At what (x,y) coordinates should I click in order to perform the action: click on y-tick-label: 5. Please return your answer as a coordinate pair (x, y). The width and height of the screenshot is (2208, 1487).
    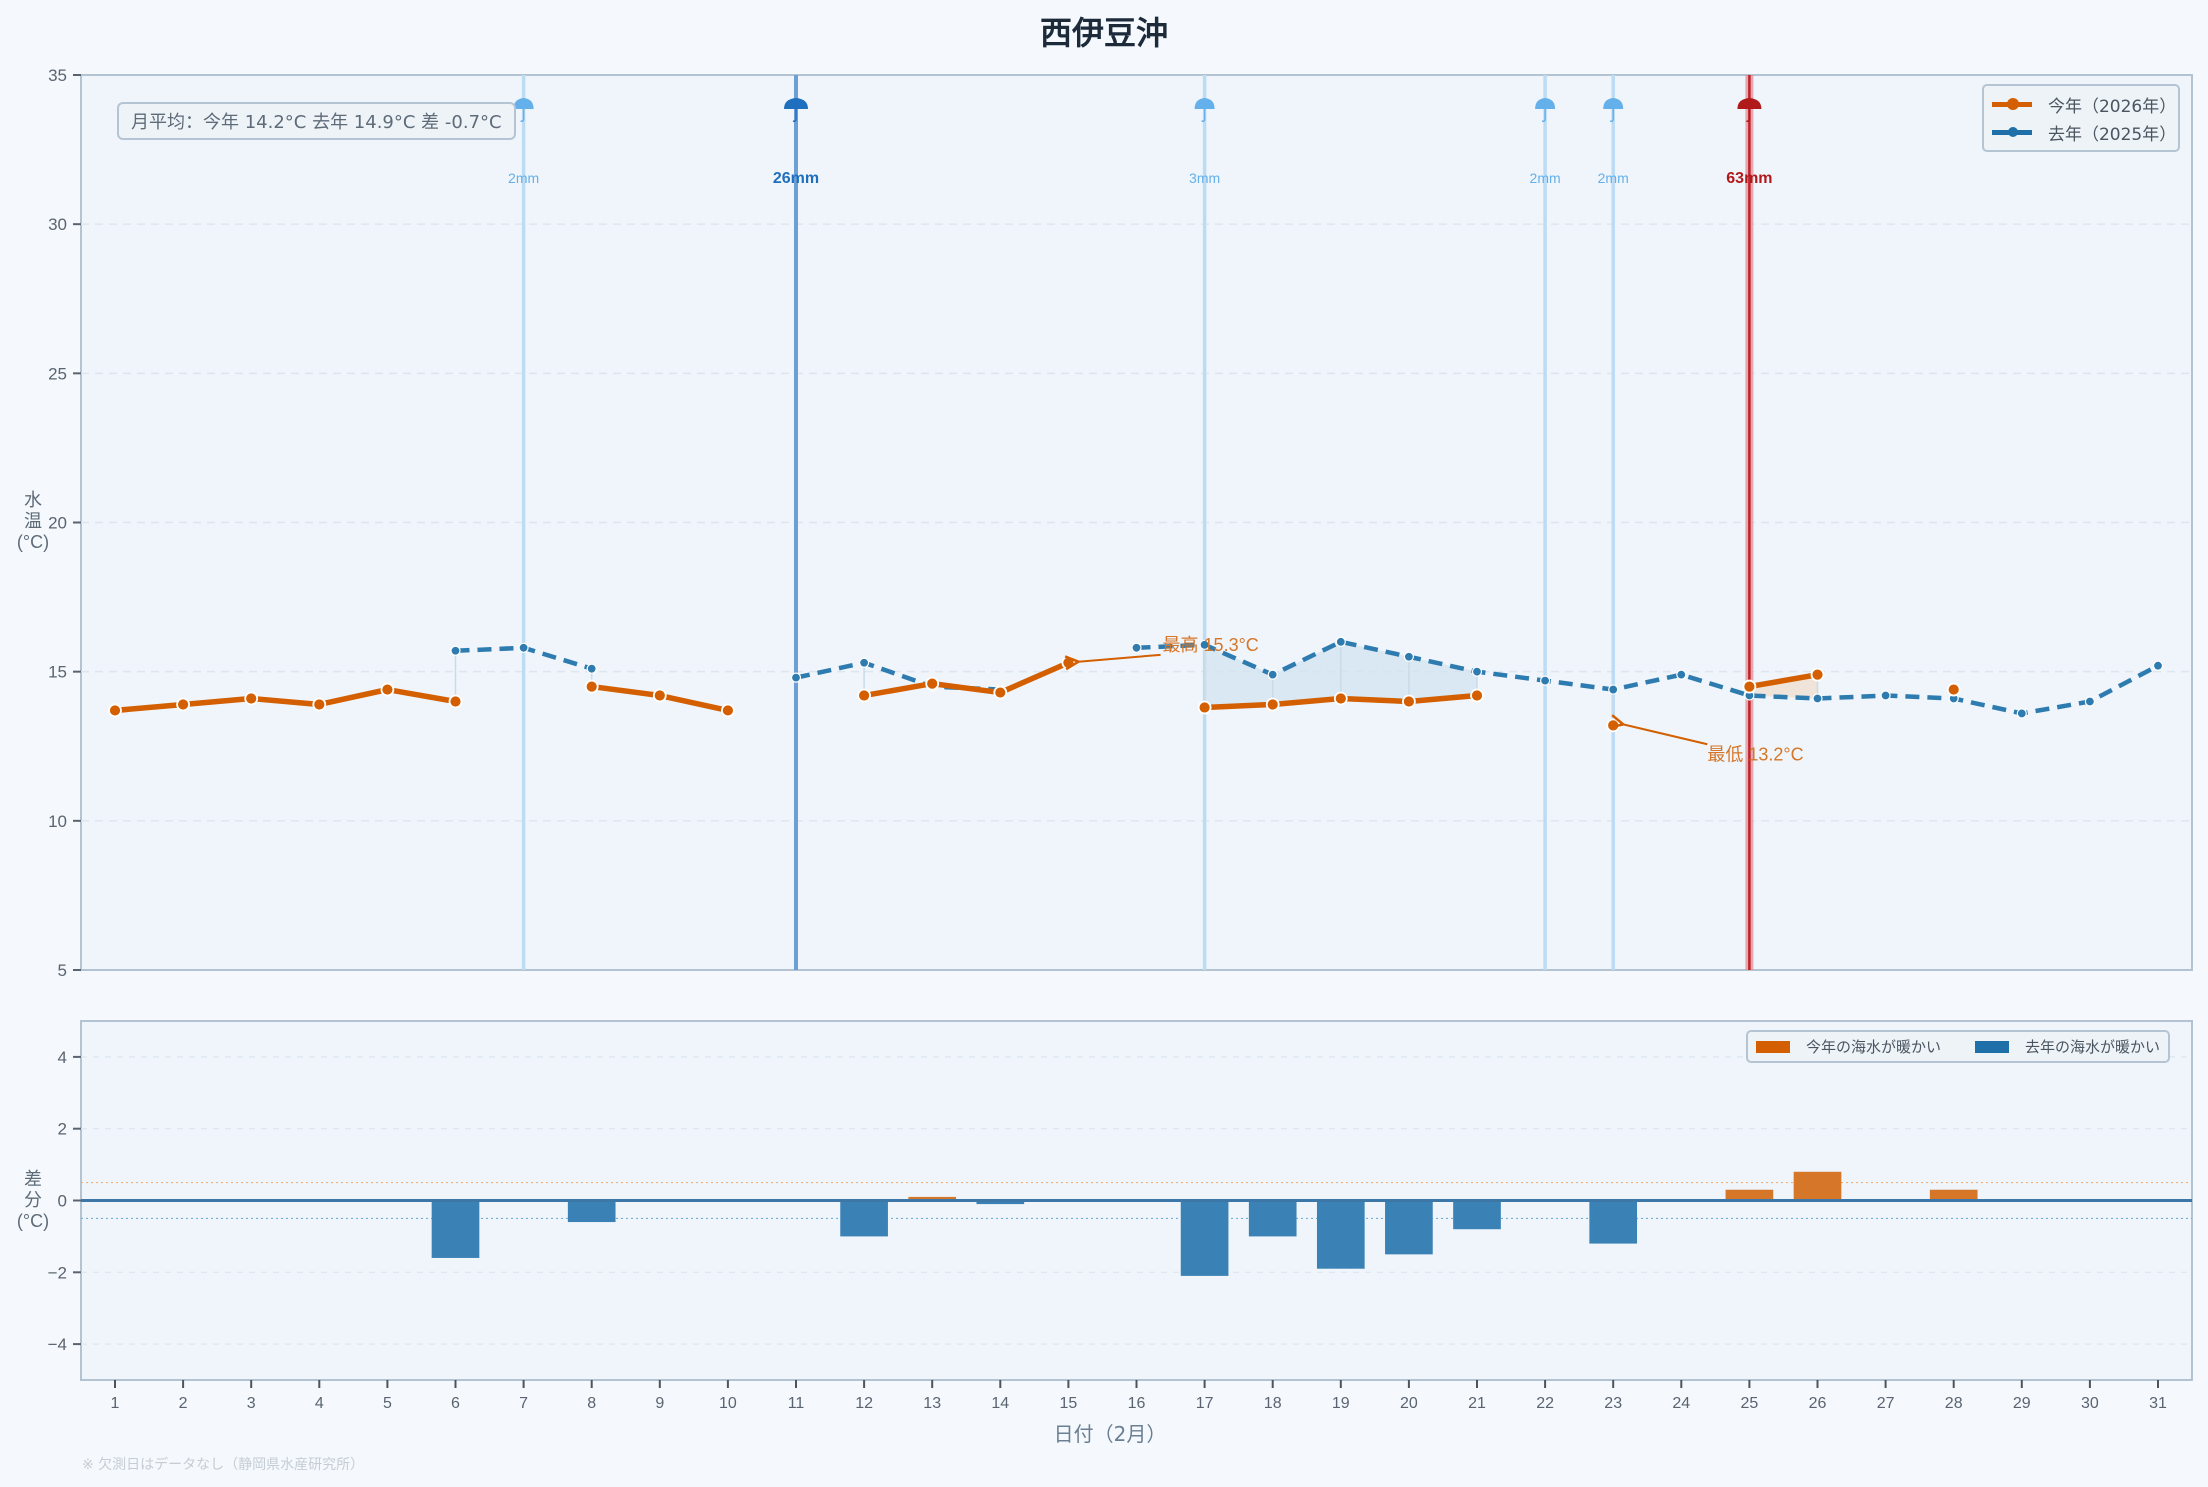
    Looking at the image, I should click on (62, 970).